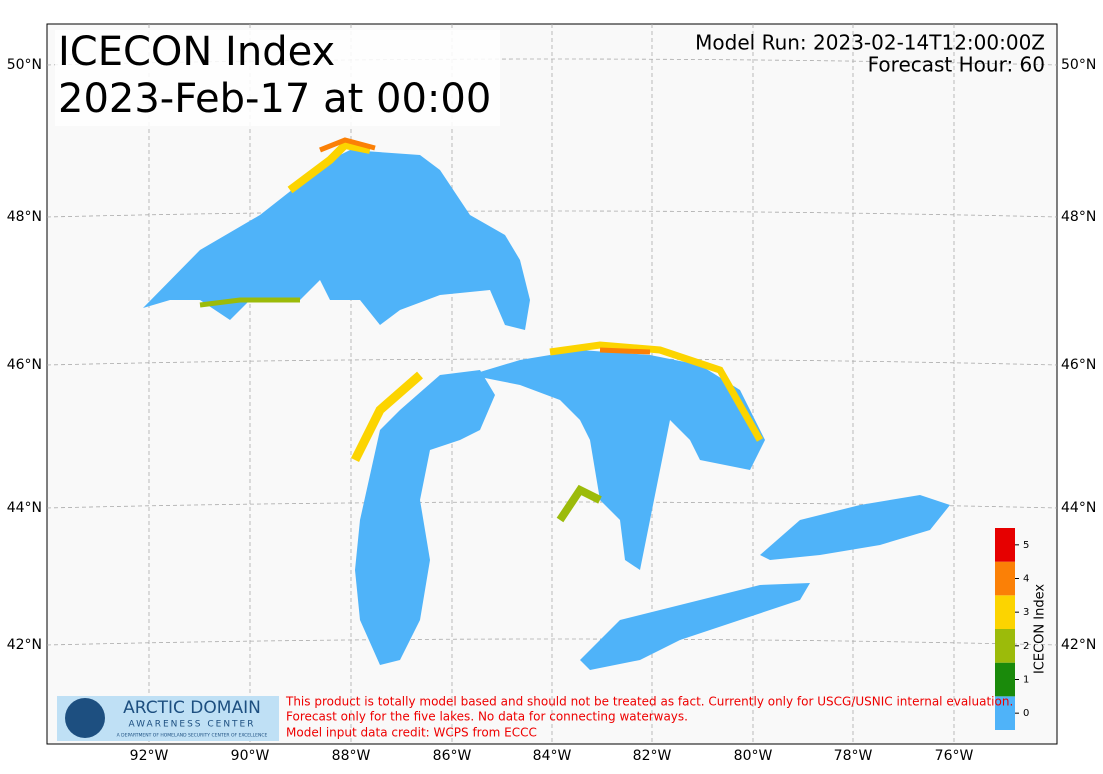 The image size is (1103, 774). I want to click on logo-text: ARCTIC DOMAIN, so click(192, 708).